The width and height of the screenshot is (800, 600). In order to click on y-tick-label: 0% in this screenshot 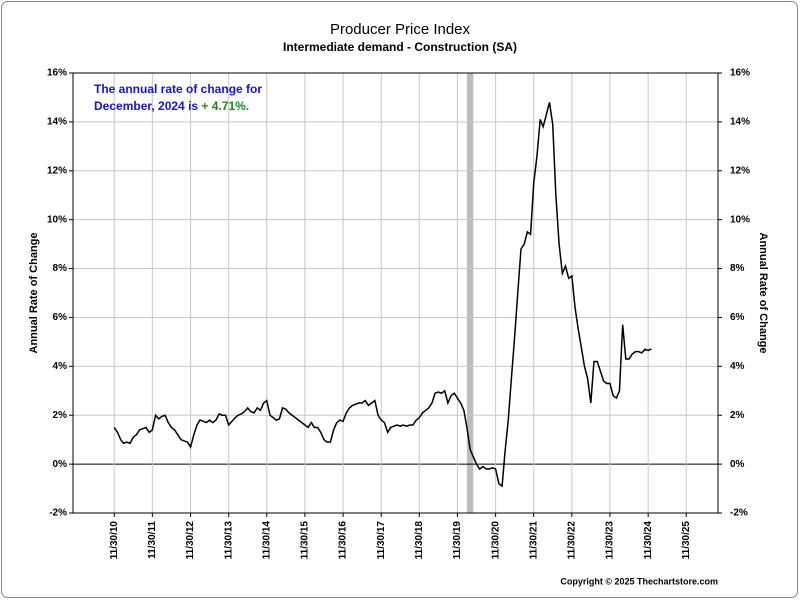, I will do `click(60, 464)`.